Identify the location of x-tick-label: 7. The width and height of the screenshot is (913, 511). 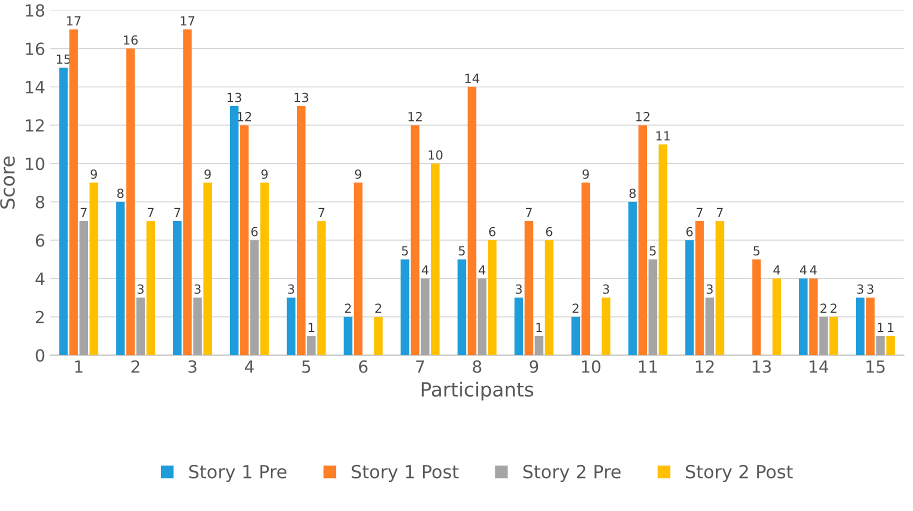
(420, 366).